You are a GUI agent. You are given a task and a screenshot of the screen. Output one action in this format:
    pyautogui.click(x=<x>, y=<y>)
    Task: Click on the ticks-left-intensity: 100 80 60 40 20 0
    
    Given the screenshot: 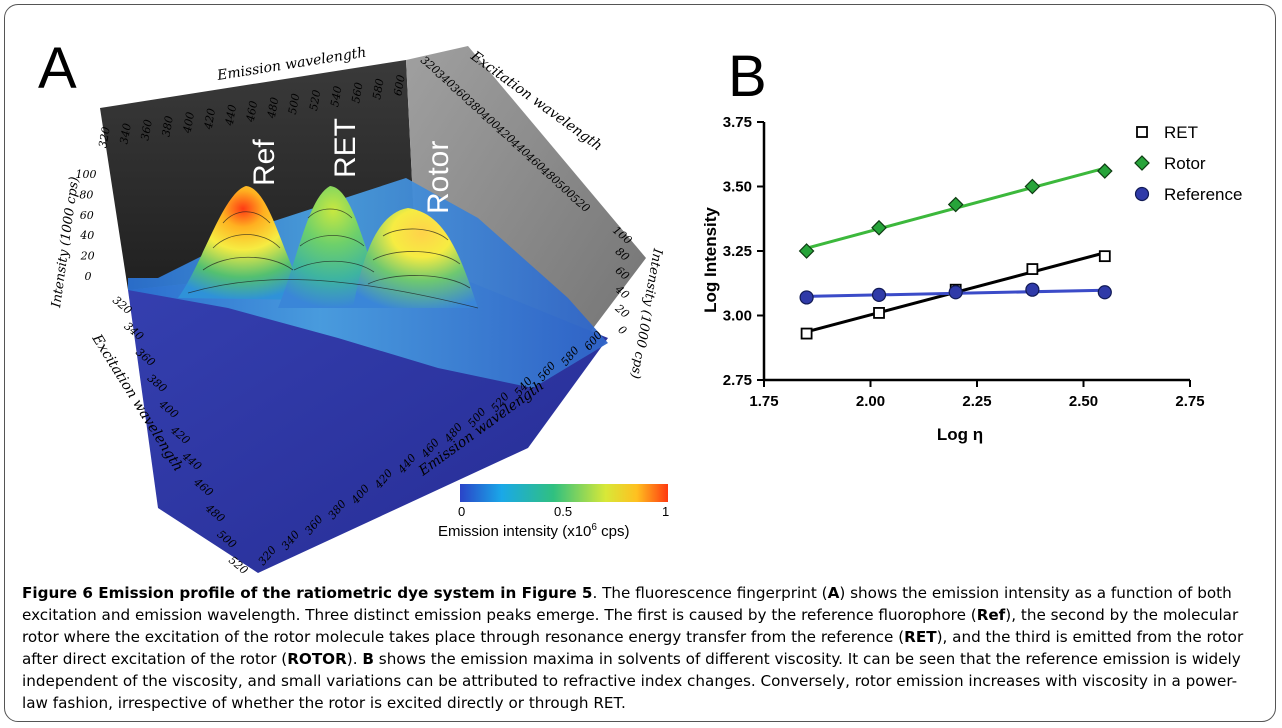 What is the action you would take?
    pyautogui.click(x=86, y=225)
    